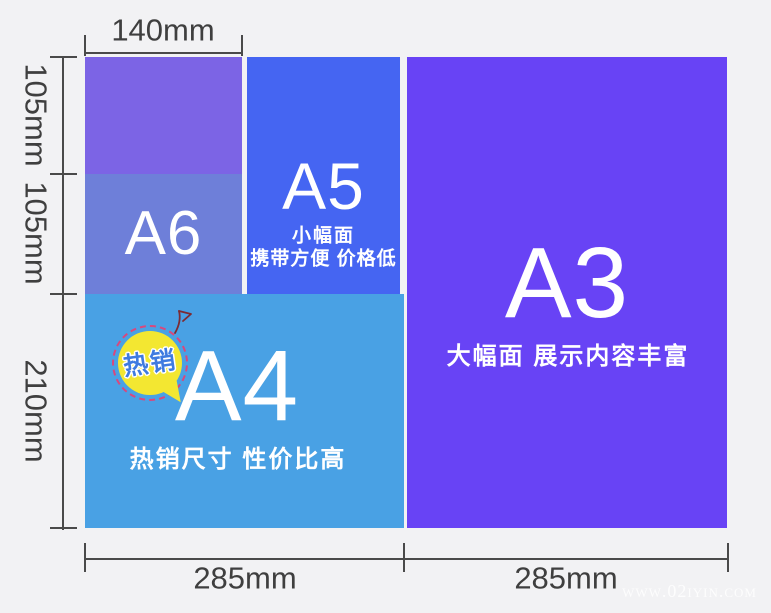 The width and height of the screenshot is (771, 613). Describe the element at coordinates (245, 578) in the screenshot. I see `dim-label-285mm-left: 285mm` at that location.